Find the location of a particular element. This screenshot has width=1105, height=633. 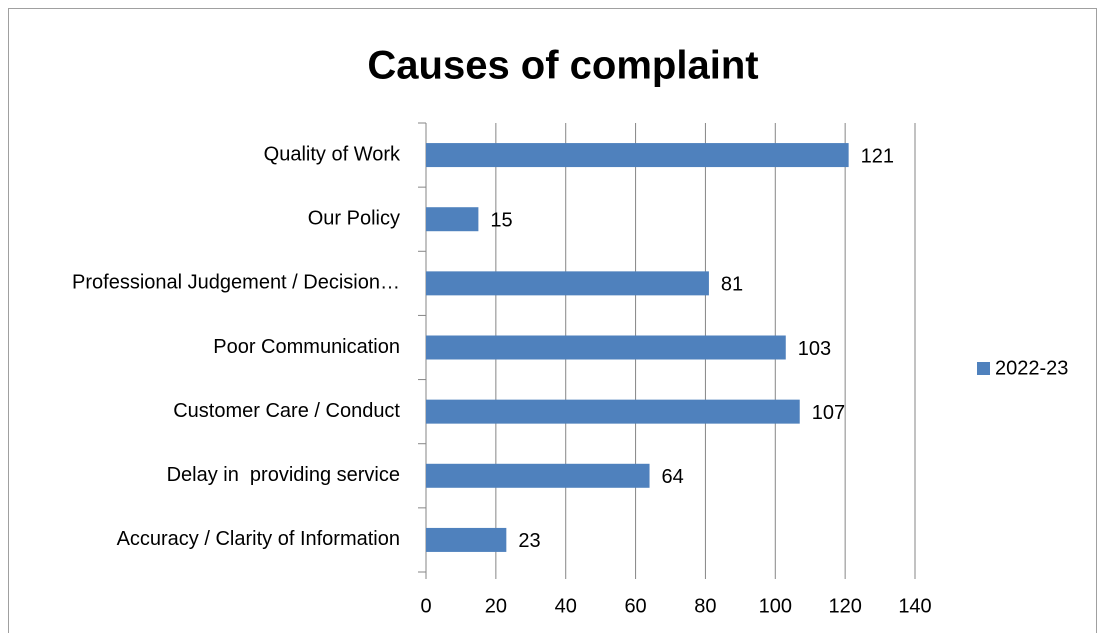

x-tick-label: 20 is located at coordinates (496, 606).